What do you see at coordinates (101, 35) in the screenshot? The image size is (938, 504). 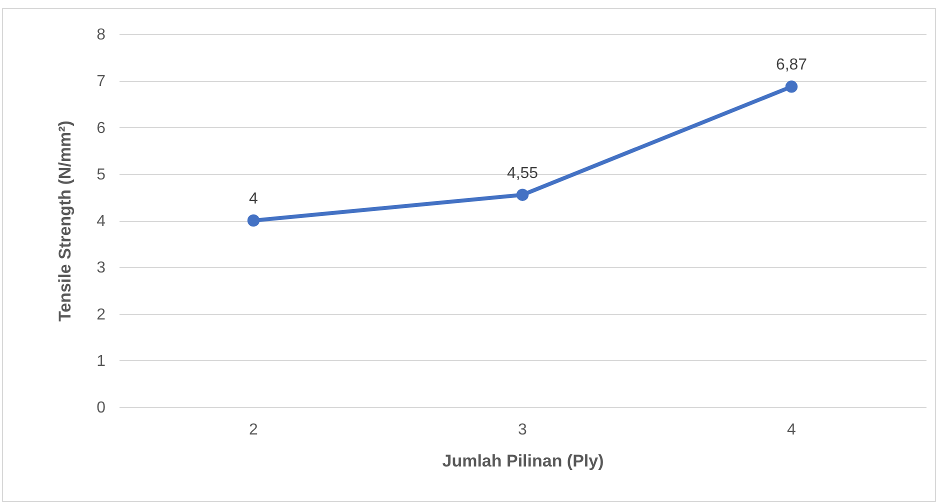 I see `y-tick-label: 8` at bounding box center [101, 35].